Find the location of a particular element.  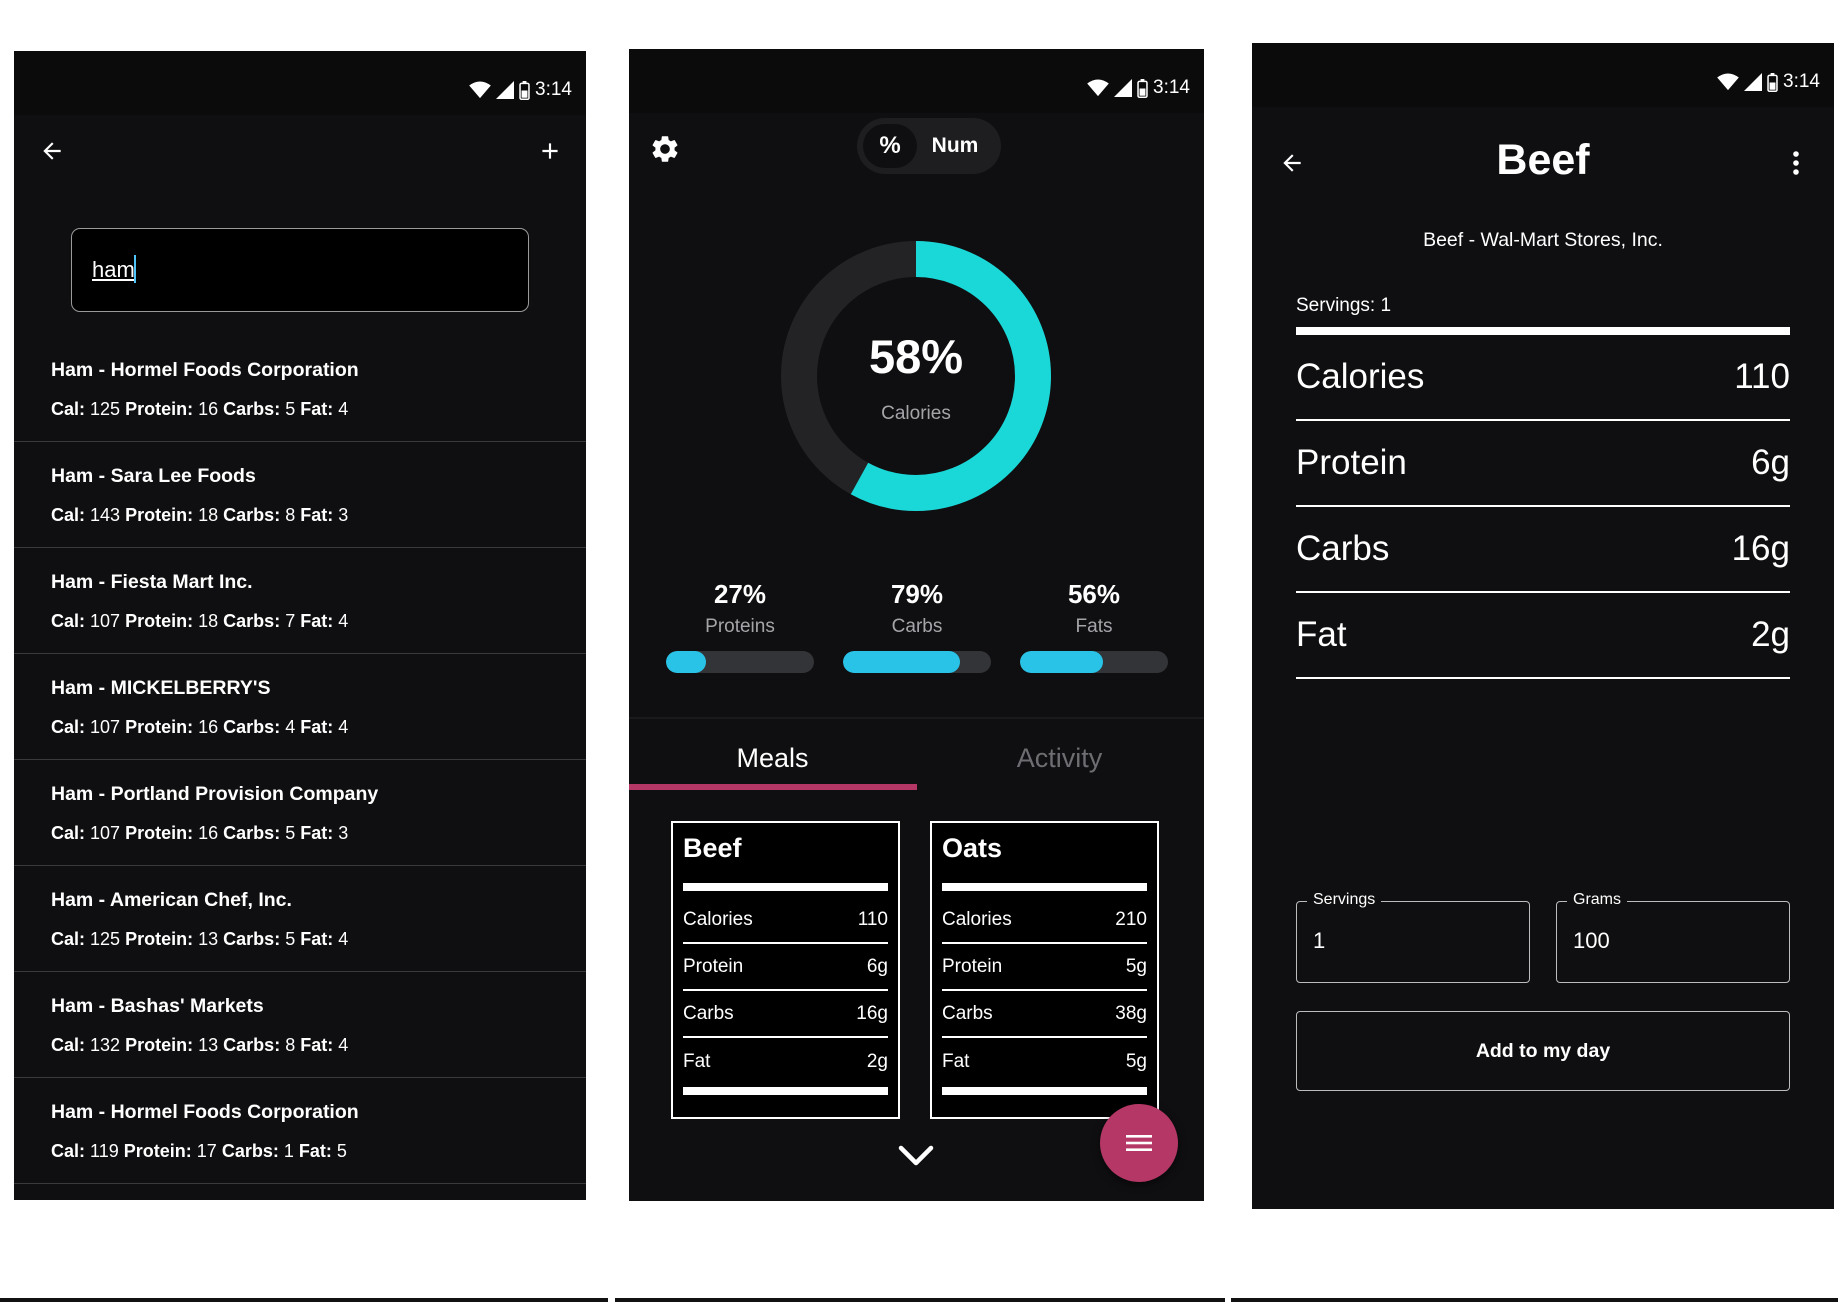

tab-activity: Activity is located at coordinates (1059, 758).